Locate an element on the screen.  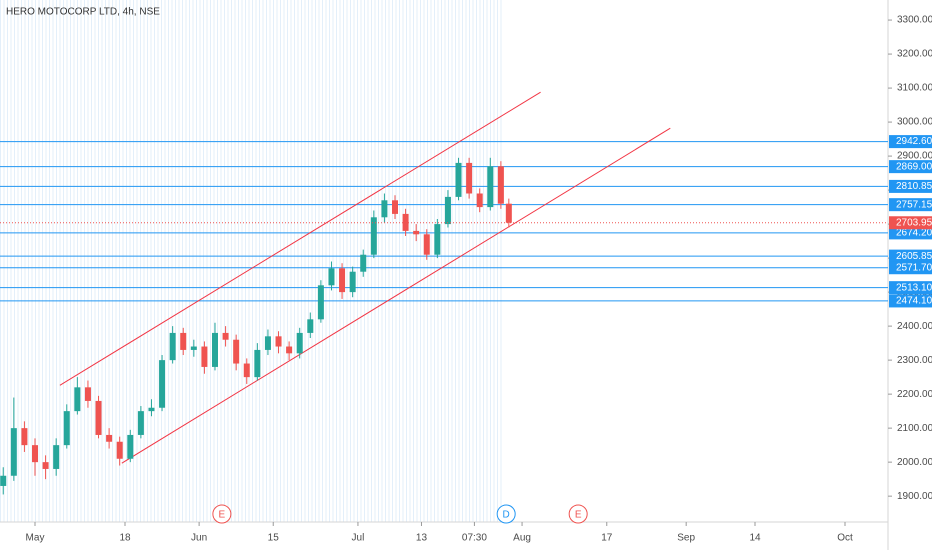
y-tick-label: 3000.00 is located at coordinates (914, 122).